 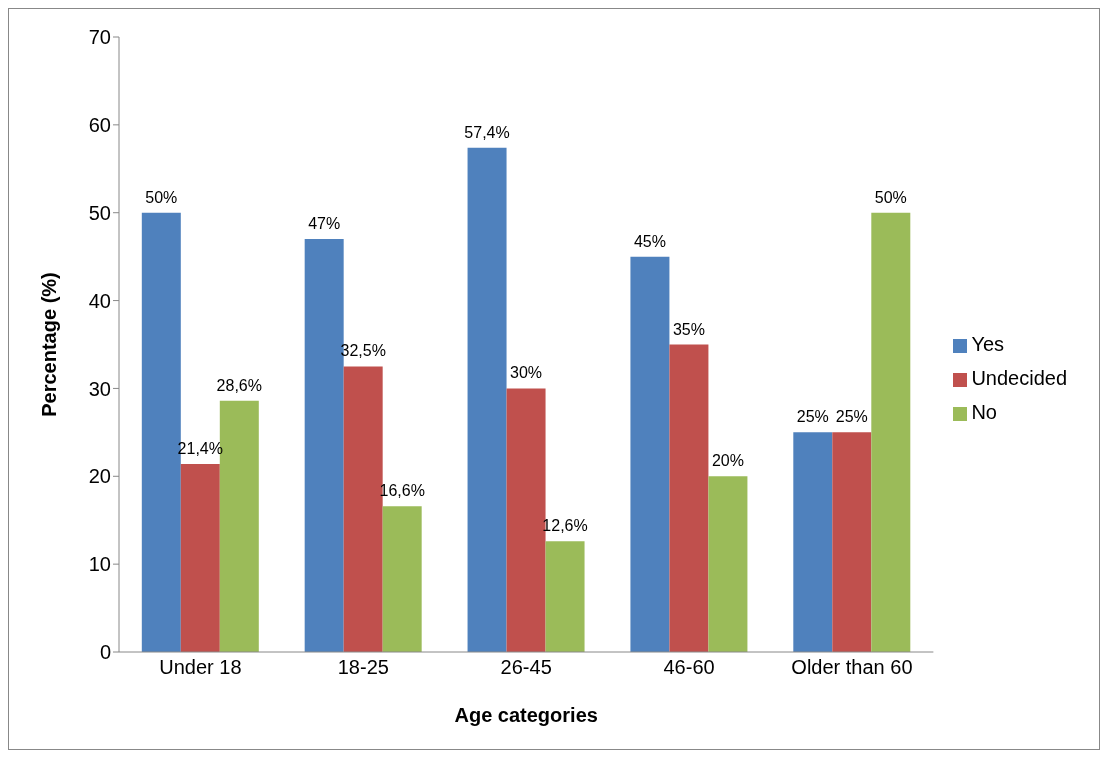 I want to click on x-axis-title: Age categories, so click(x=526, y=715).